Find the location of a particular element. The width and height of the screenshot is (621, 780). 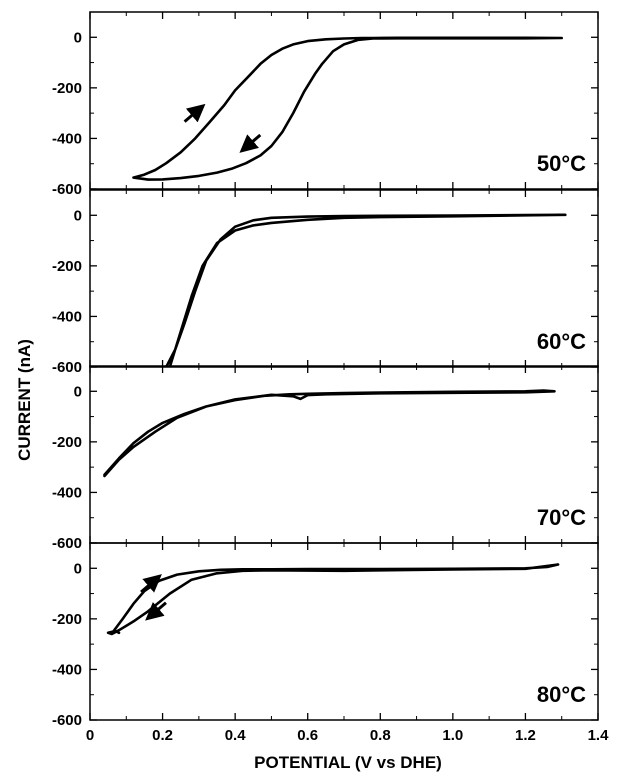

x-tick-label: 0 is located at coordinates (90, 735).